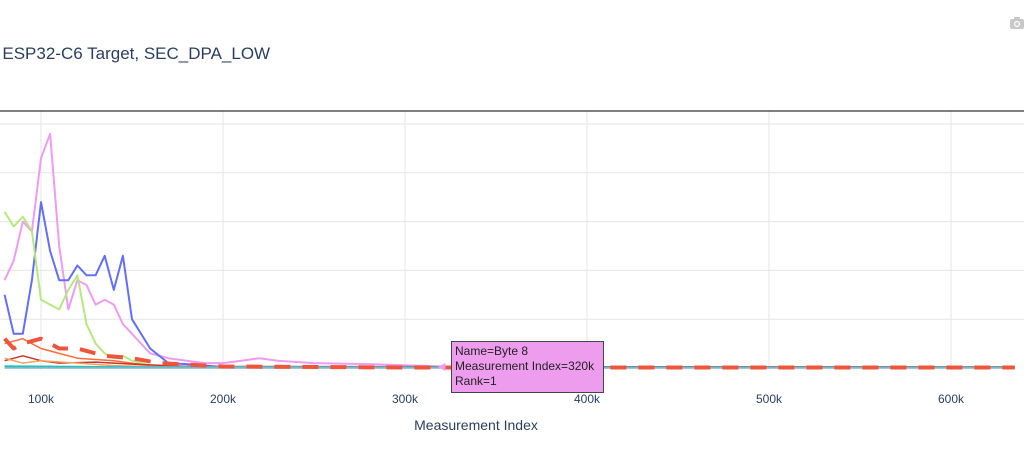  What do you see at coordinates (492, 351) in the screenshot?
I see `tooltip-name: Name=Byte 8` at bounding box center [492, 351].